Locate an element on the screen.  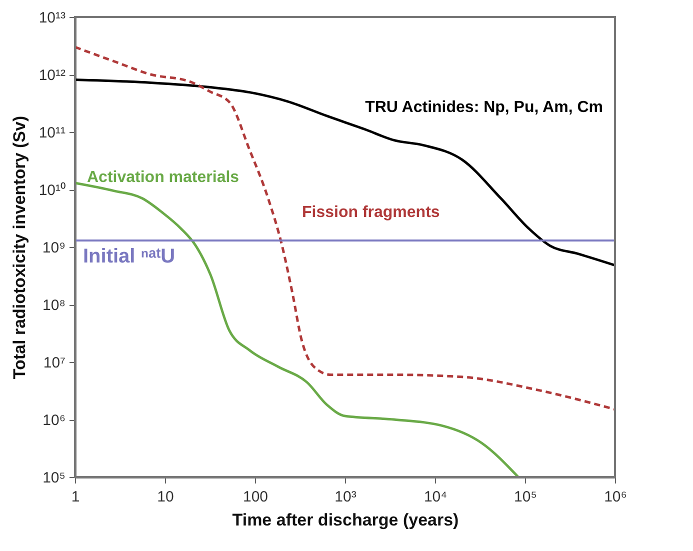
x-tick-label: 10³ is located at coordinates (345, 497).